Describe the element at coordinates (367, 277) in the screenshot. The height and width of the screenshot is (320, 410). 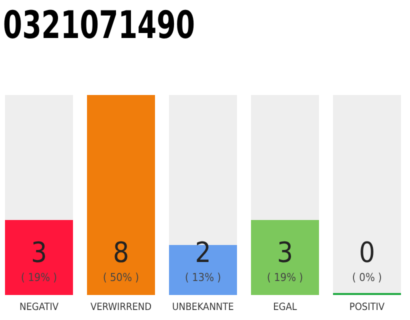
I see `annotation: ( 0% )` at that location.